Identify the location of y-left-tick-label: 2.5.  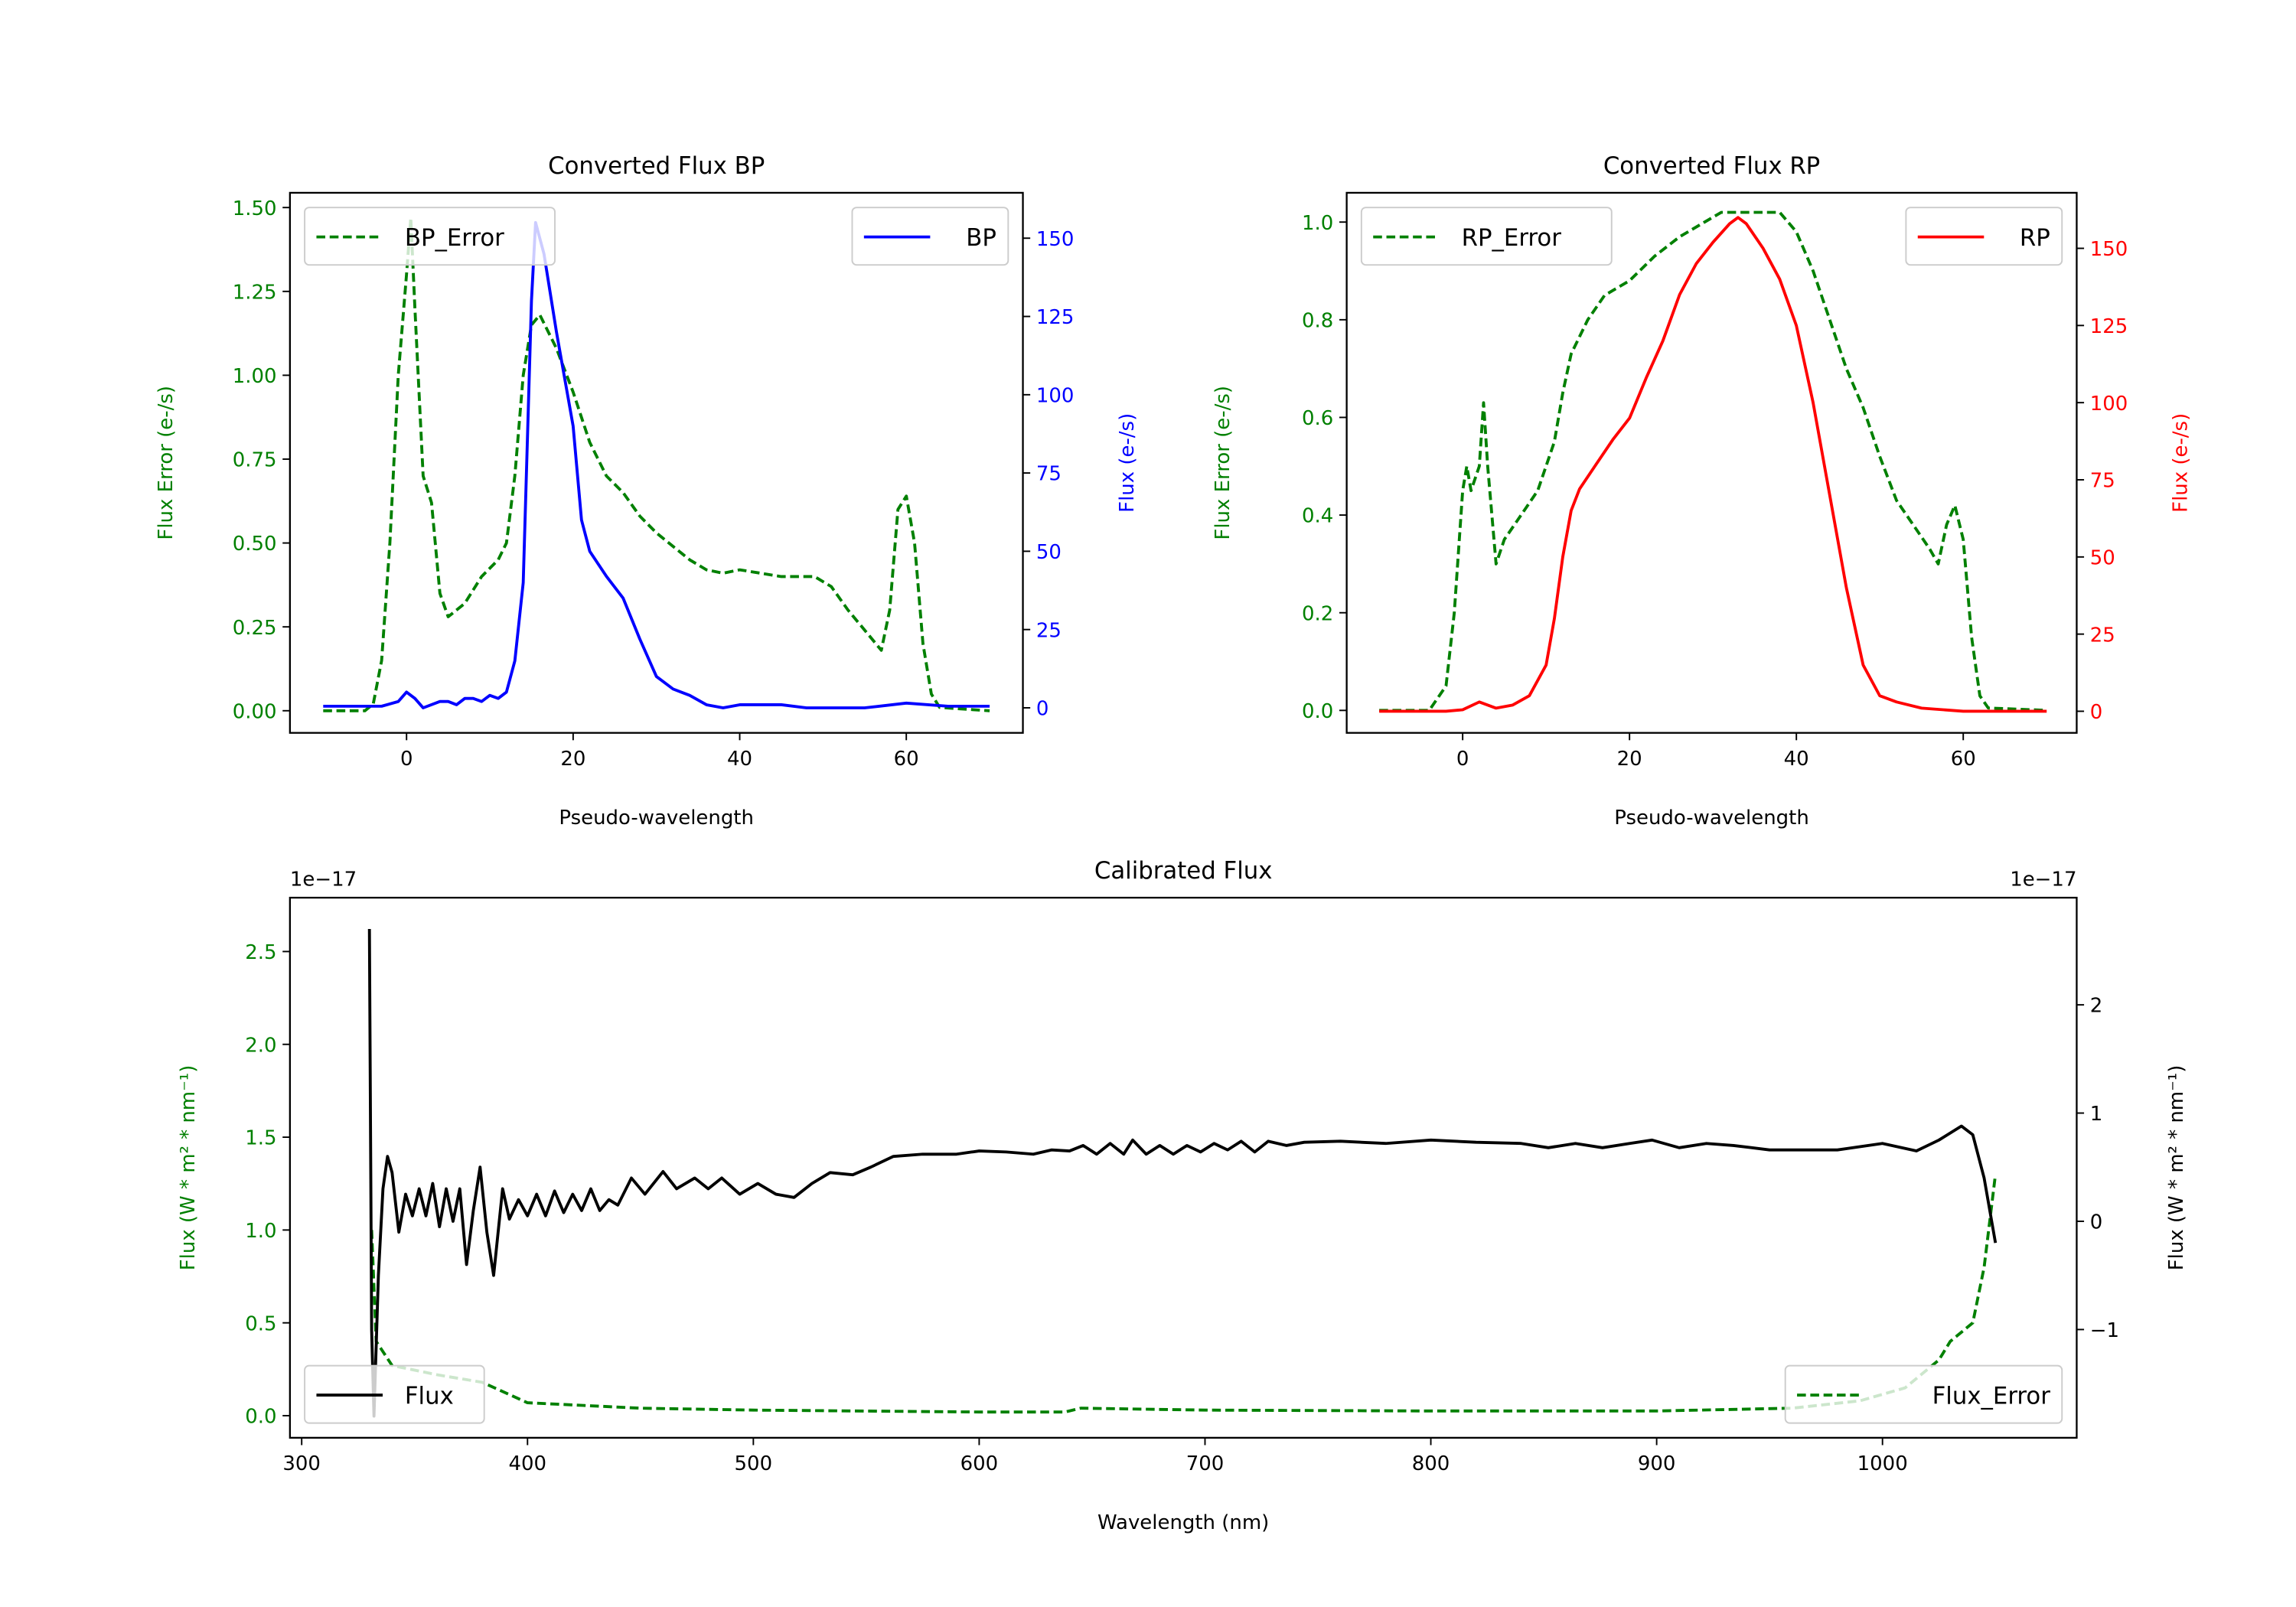
(260, 952).